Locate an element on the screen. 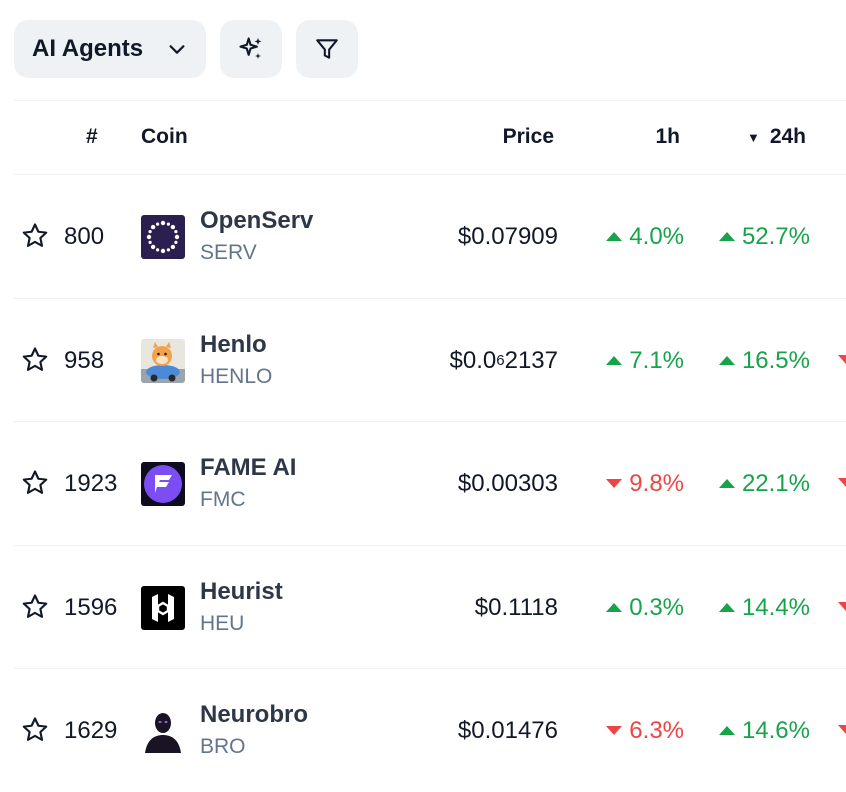 This screenshot has height=792, width=846. coin-symbol: BRO is located at coordinates (223, 746).